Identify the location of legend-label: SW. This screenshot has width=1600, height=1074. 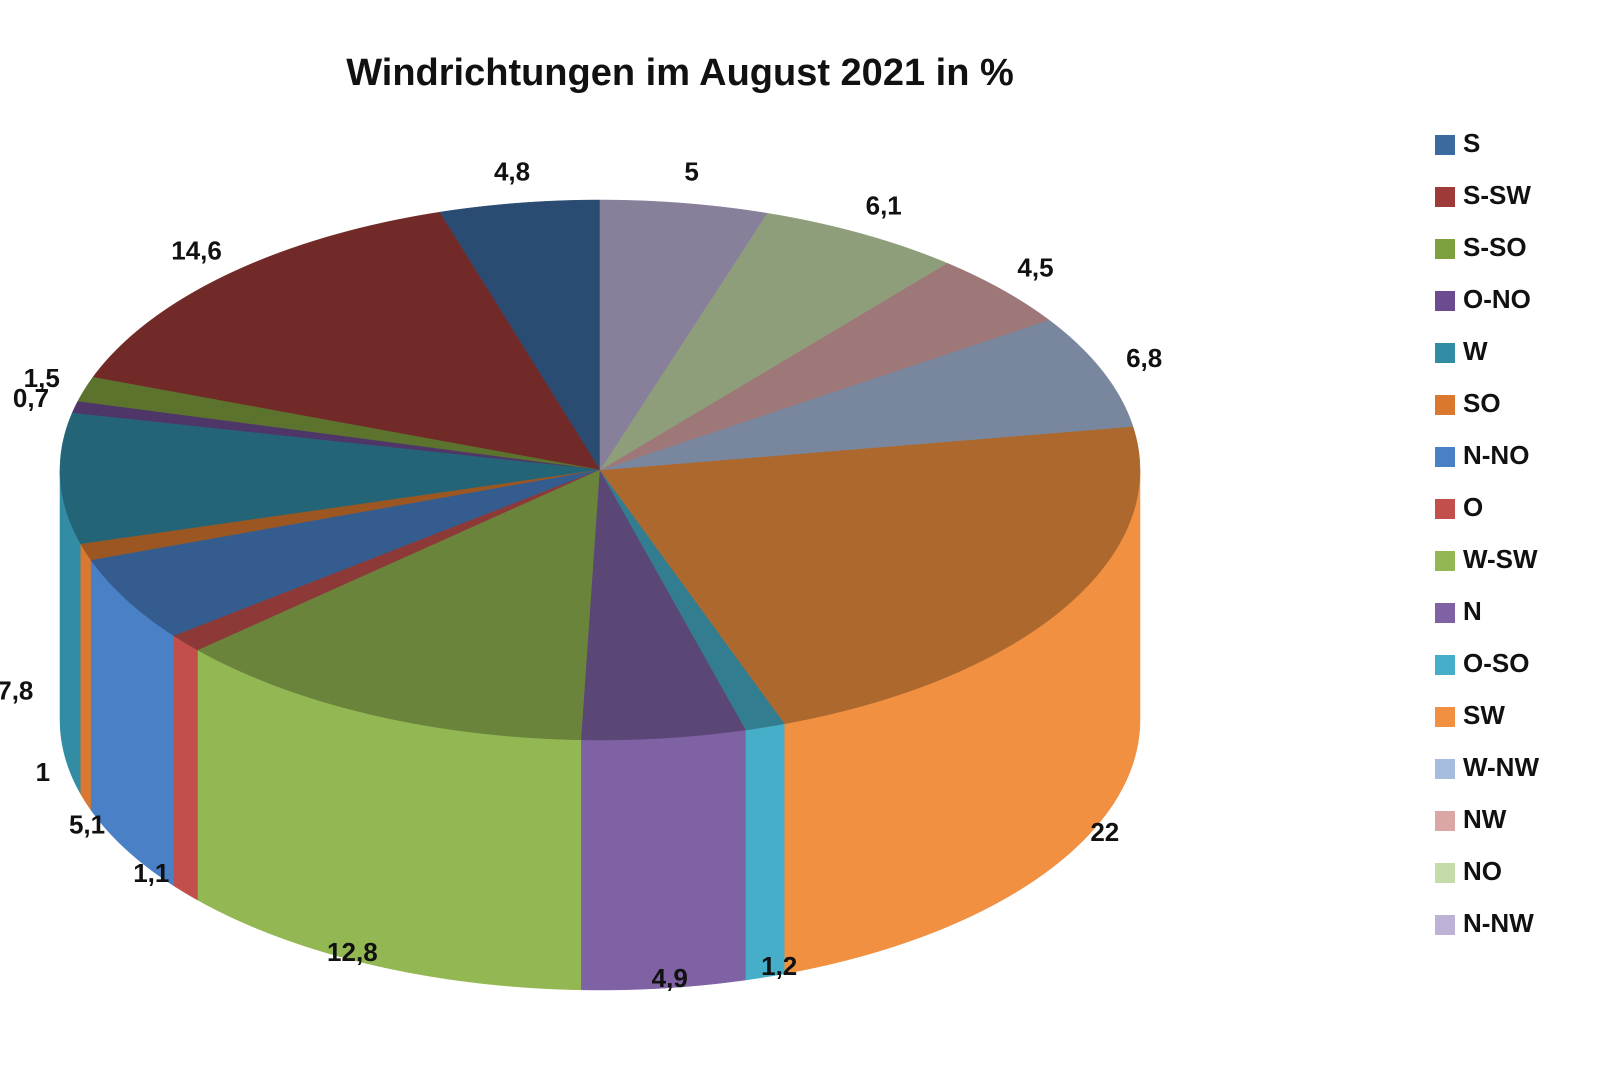
(1484, 715).